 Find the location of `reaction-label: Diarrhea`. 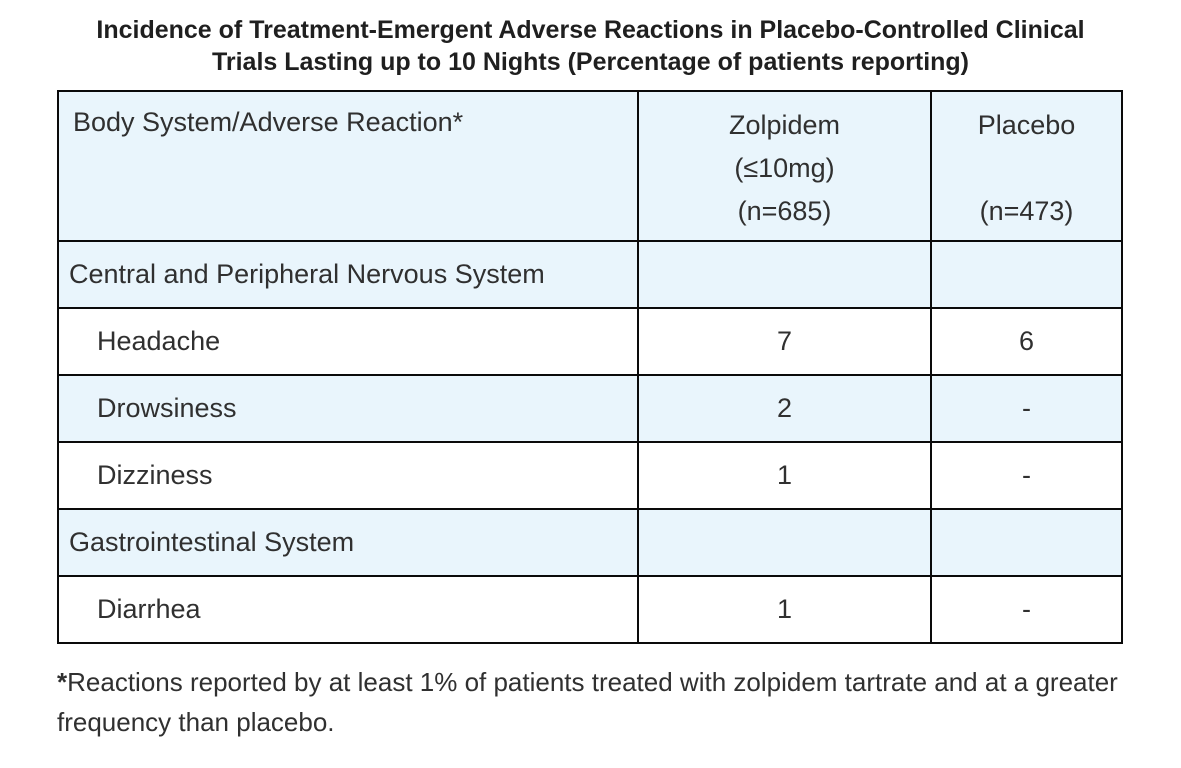

reaction-label: Diarrhea is located at coordinates (348, 609).